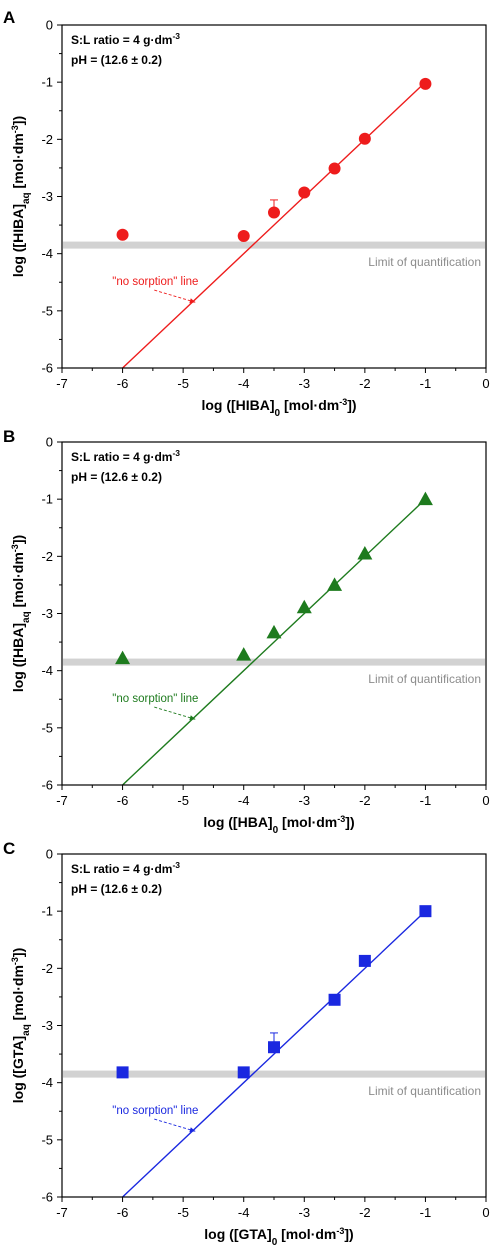  Describe the element at coordinates (244, 383) in the screenshot. I see `x-tick-label: -4` at that location.